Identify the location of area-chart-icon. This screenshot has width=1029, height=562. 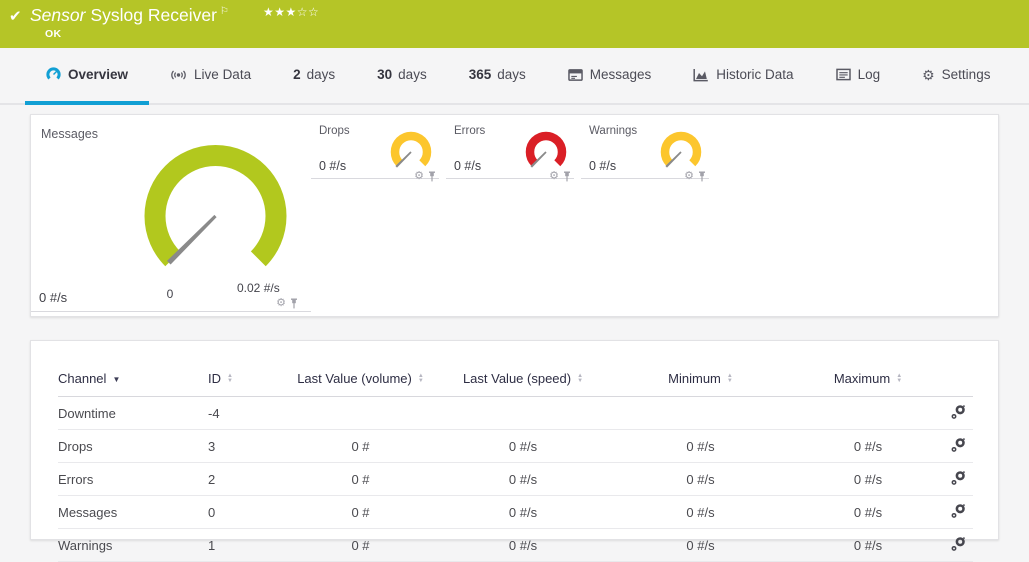
(701, 75).